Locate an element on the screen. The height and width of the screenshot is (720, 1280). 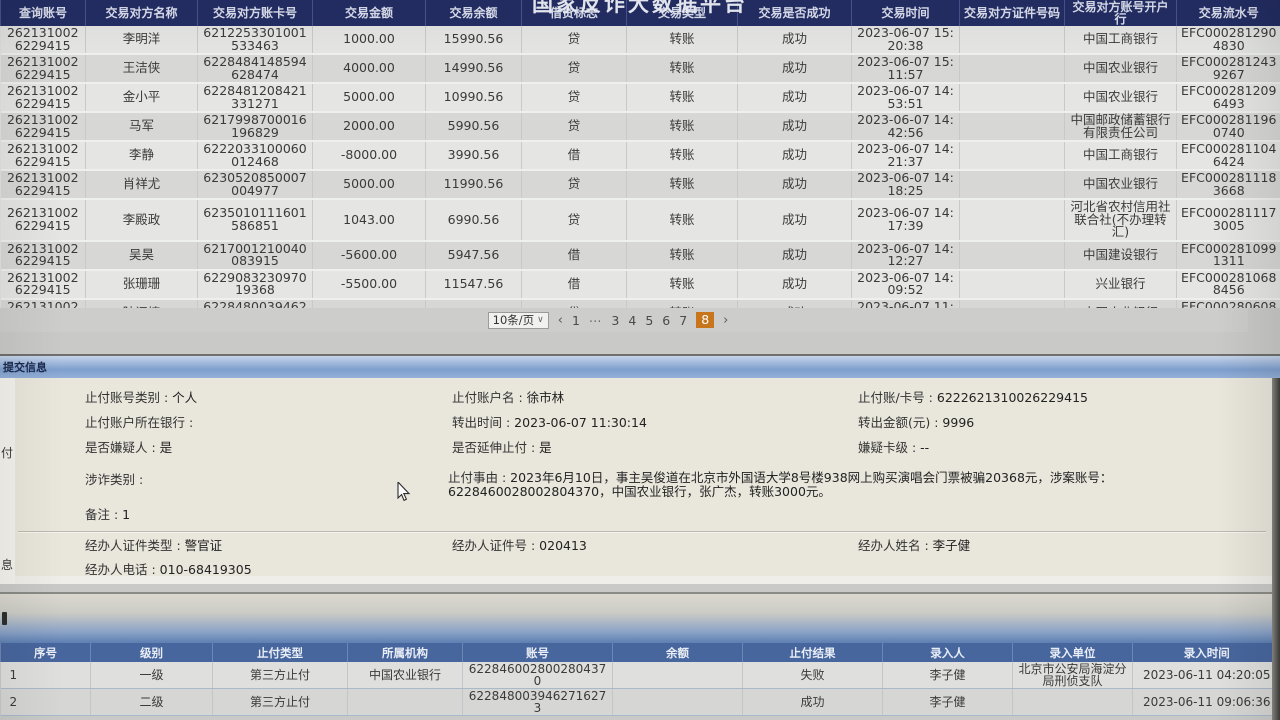
page-button-3: 3 is located at coordinates (615, 320).